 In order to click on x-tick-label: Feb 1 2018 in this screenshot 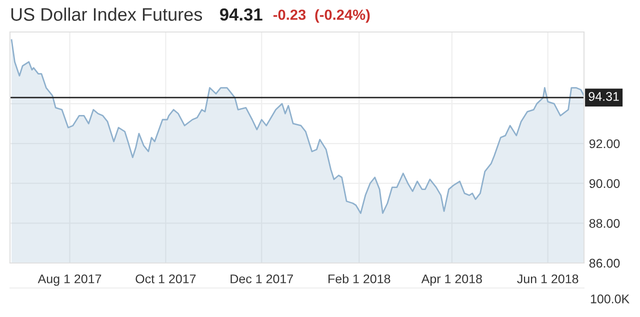, I will do `click(359, 279)`.